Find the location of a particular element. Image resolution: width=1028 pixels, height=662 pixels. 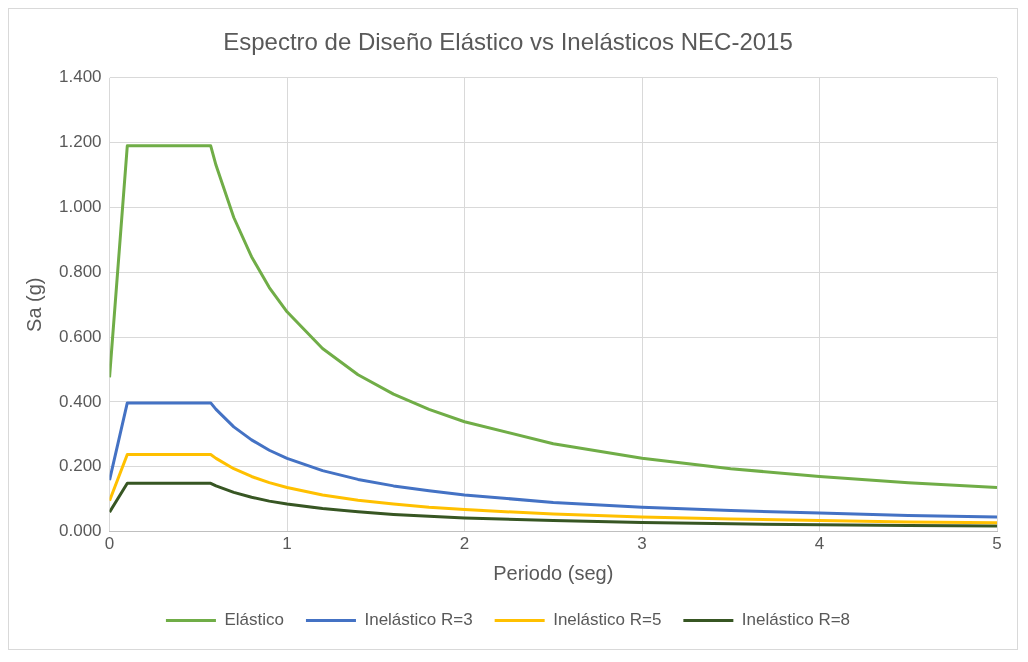

legend-label: Inelástico R=8 is located at coordinates (796, 620).